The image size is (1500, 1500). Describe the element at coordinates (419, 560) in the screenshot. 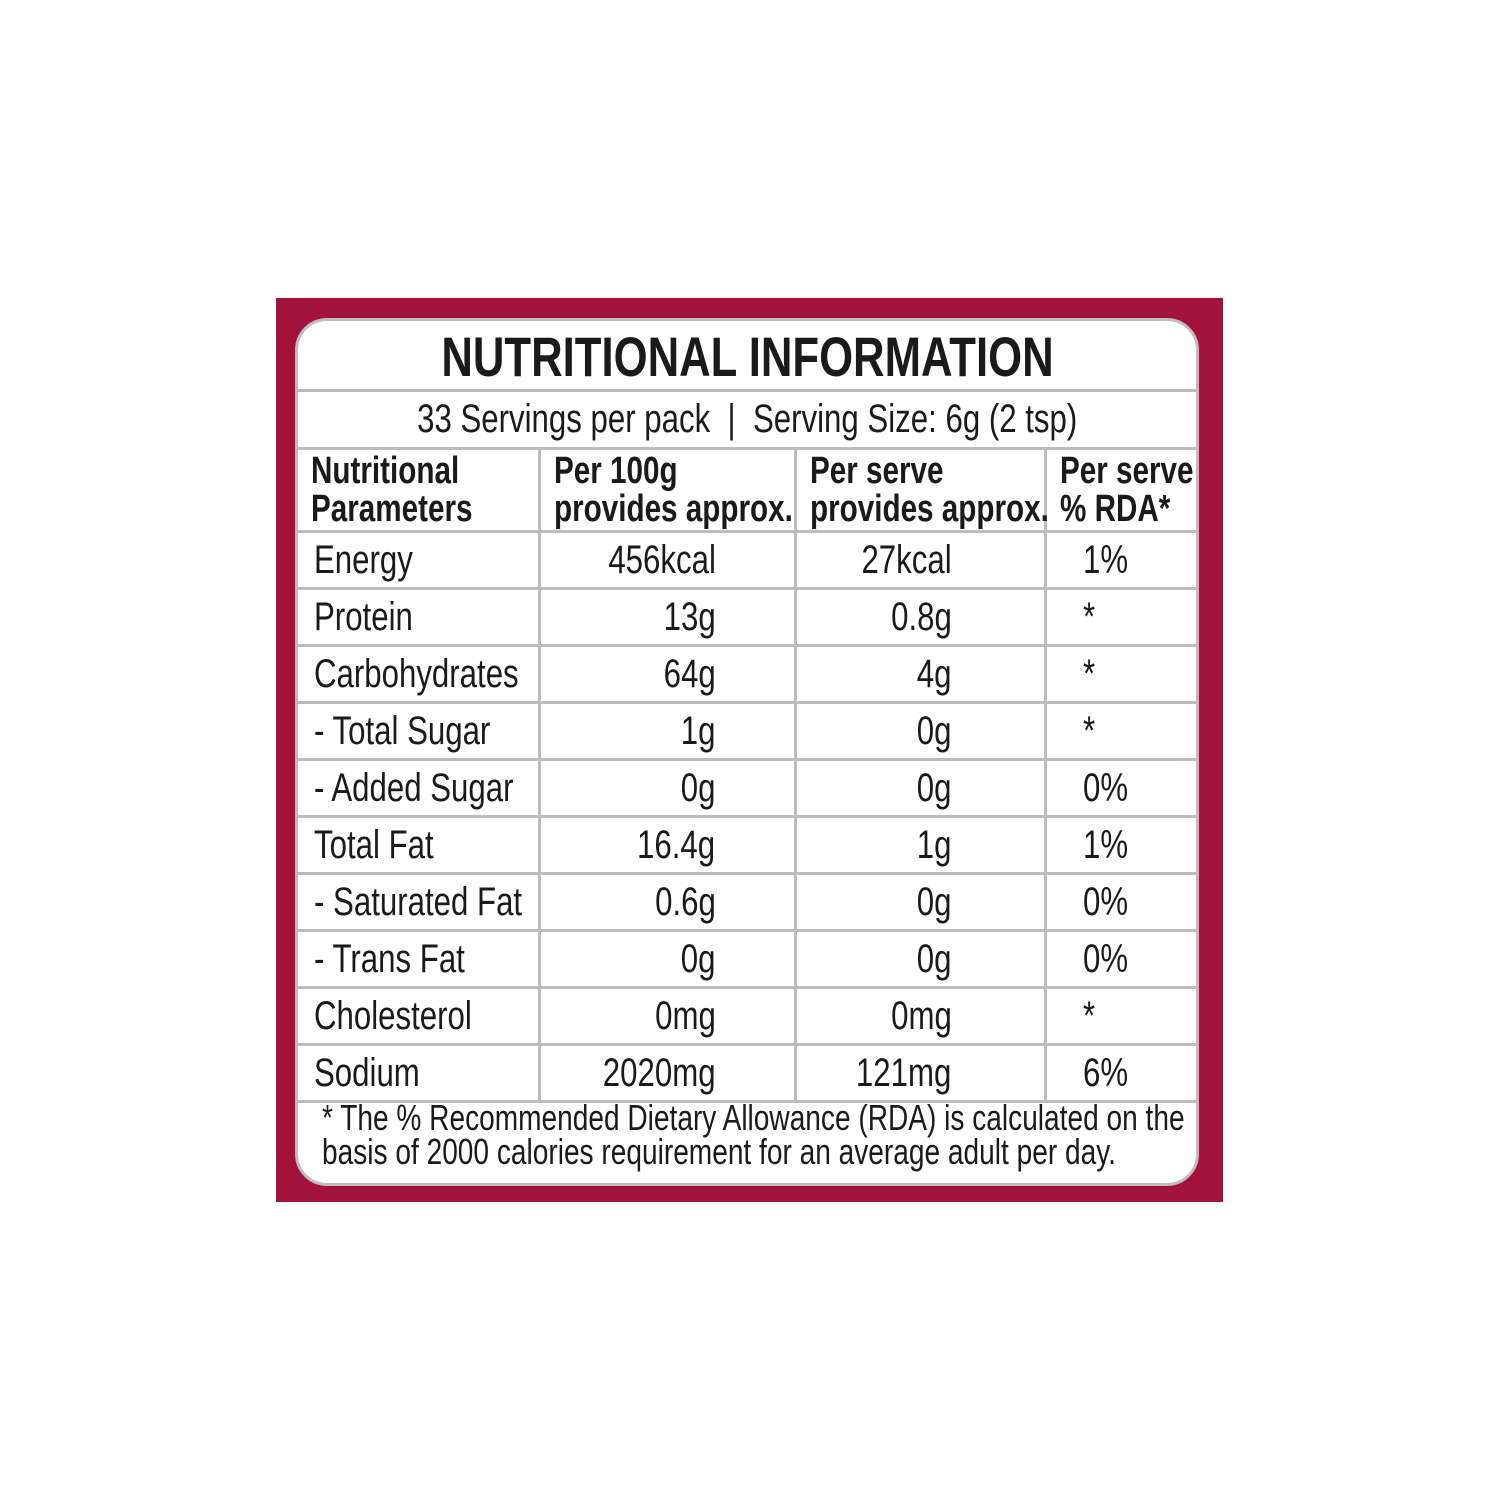

I see `table-cell: Energy` at that location.